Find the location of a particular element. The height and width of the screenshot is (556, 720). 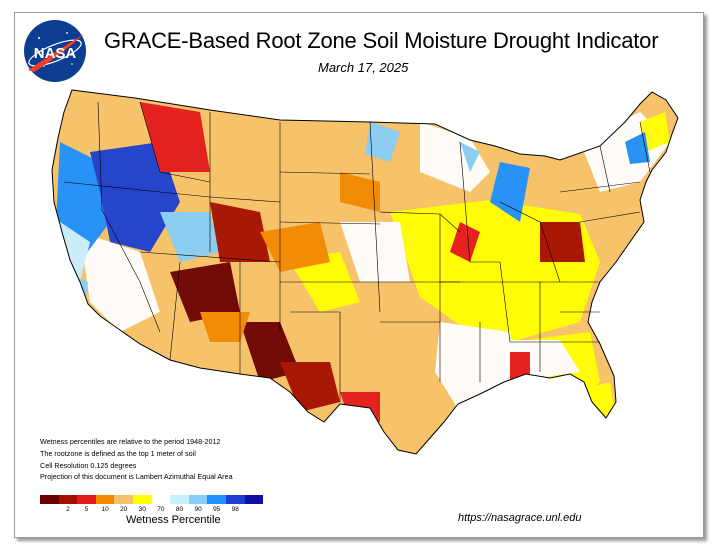

source-url: https://nasagrace.unl.edu is located at coordinates (520, 518).